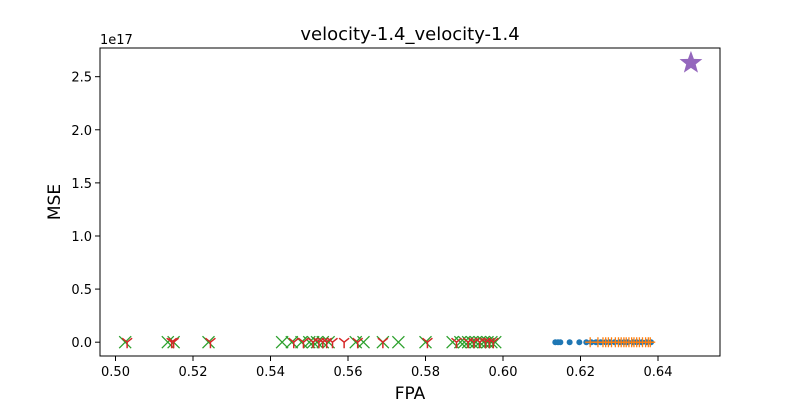  Describe the element at coordinates (650, 342) in the screenshot. I see `data-point-plus` at that location.